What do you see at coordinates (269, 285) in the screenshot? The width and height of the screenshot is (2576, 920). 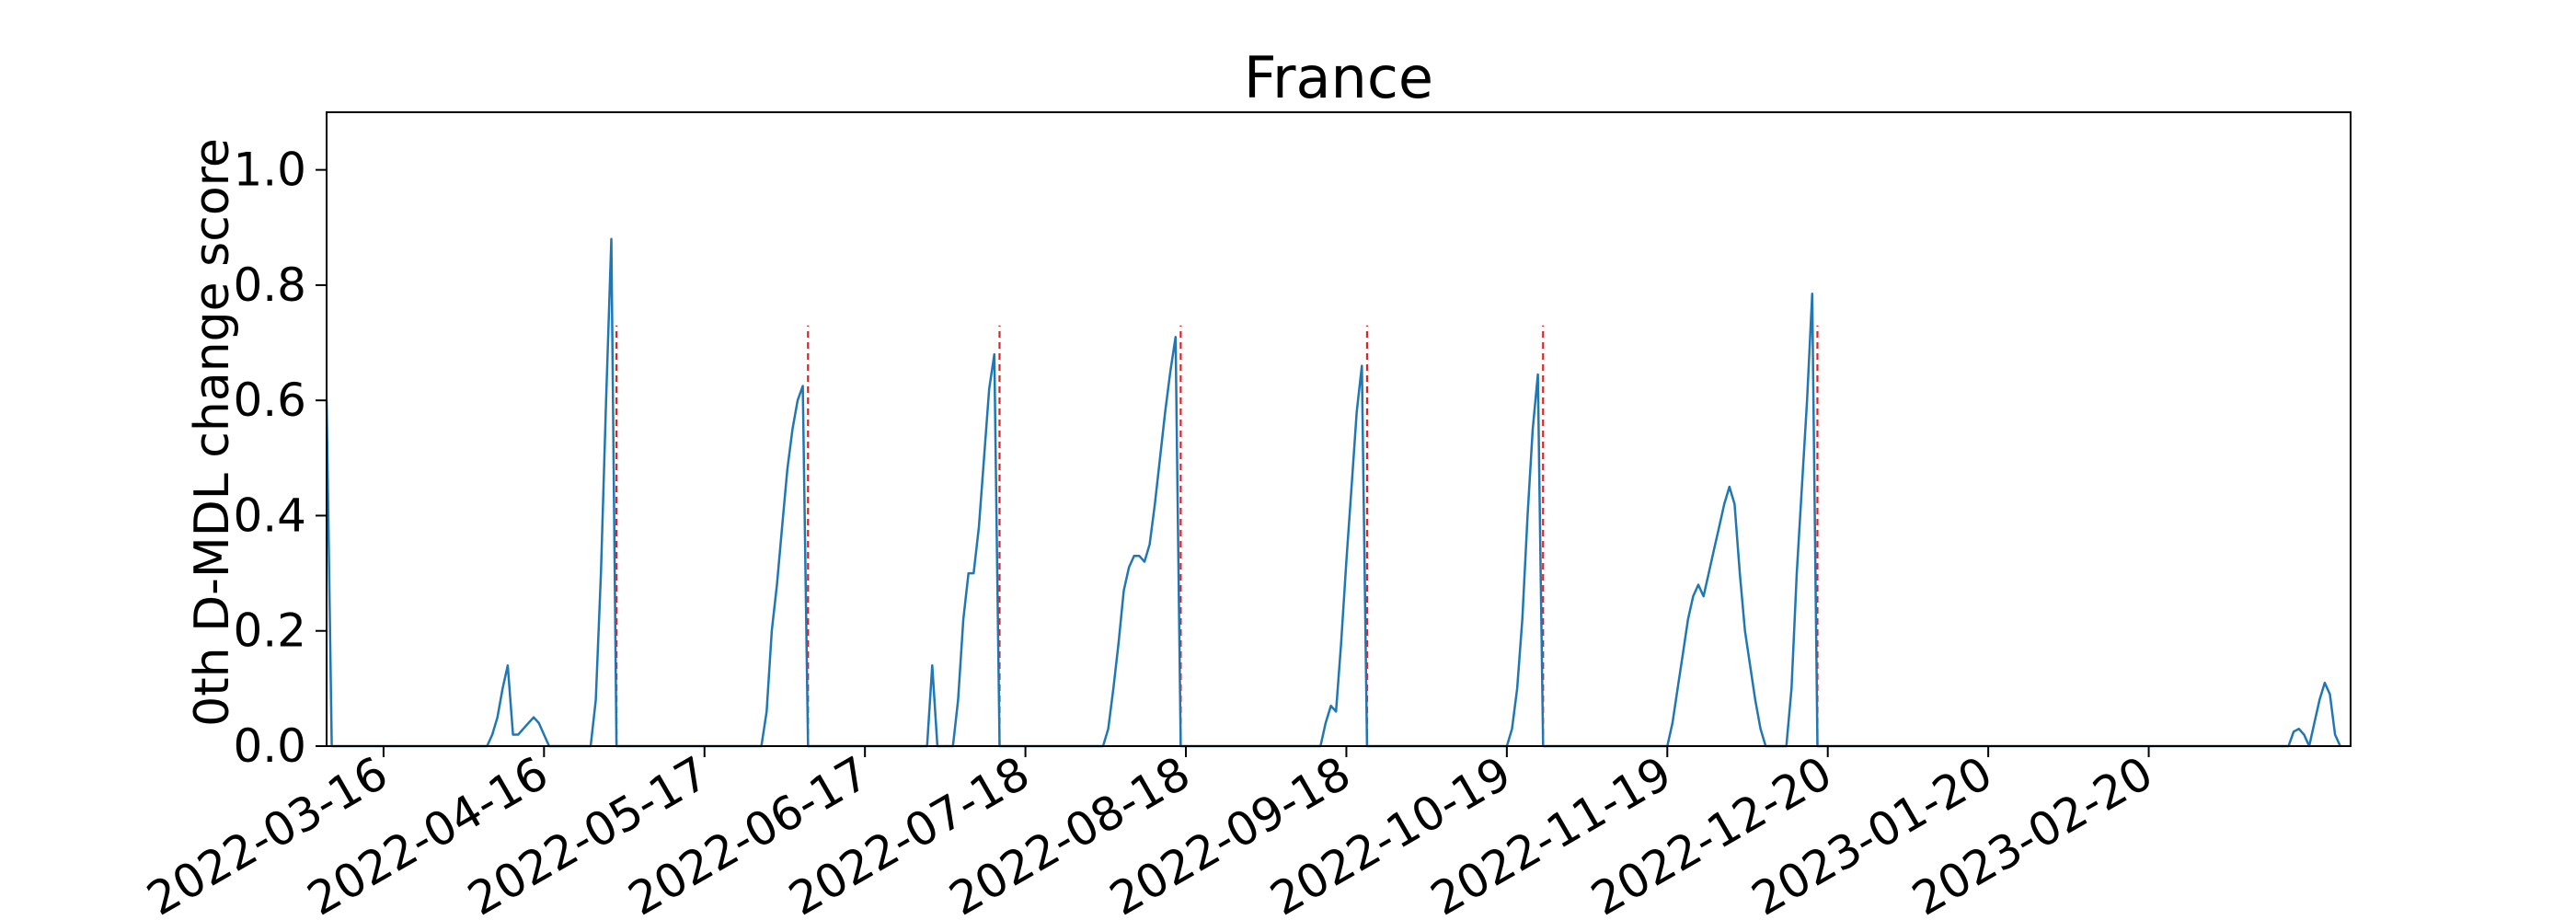 I see `y-tick-label: 0.8` at bounding box center [269, 285].